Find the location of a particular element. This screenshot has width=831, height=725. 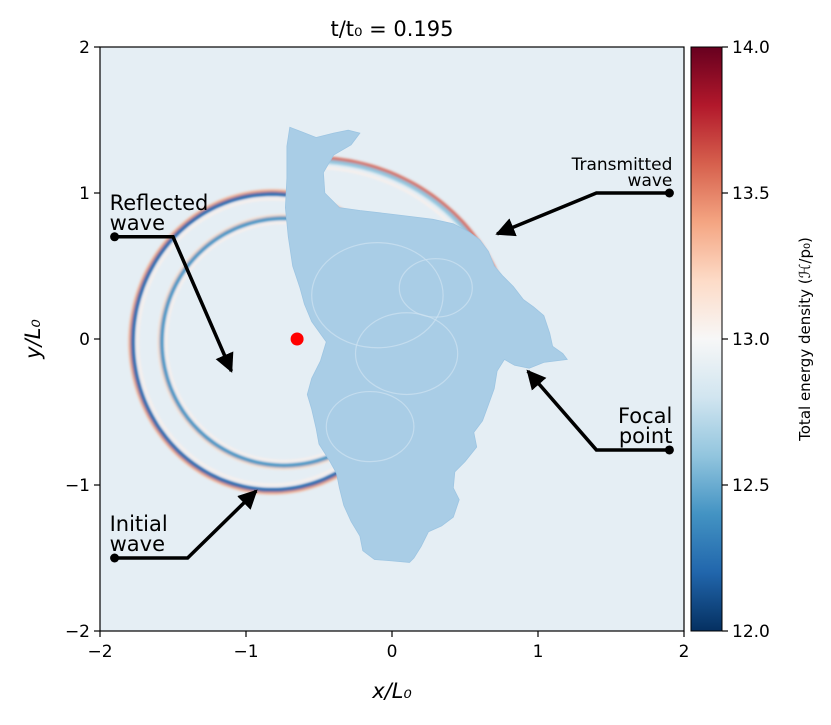

source-marker is located at coordinates (297, 339).